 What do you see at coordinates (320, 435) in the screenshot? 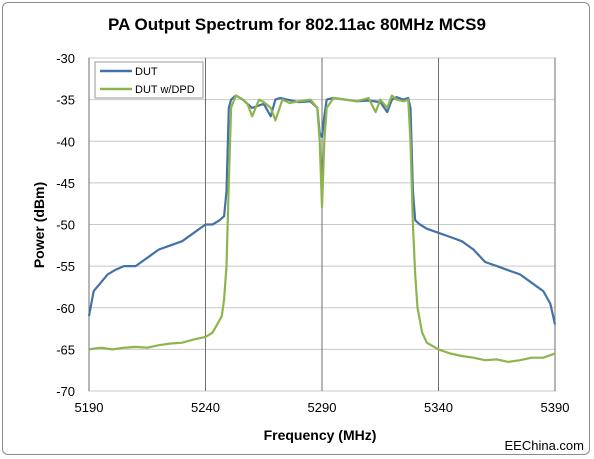
I see `x-axis-label: Frequency (MHz)` at bounding box center [320, 435].